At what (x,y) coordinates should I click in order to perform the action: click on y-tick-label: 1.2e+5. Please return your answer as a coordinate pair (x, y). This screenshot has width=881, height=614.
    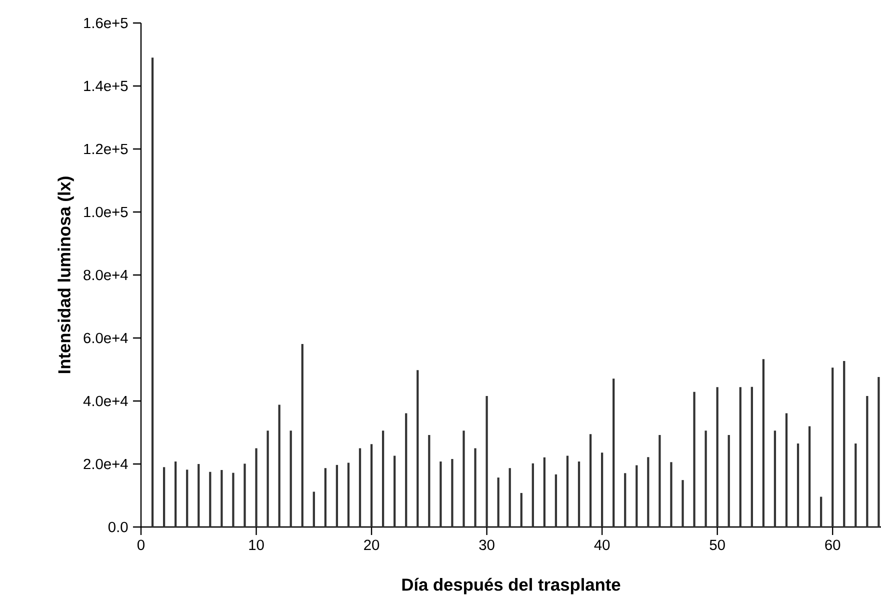
    Looking at the image, I should click on (106, 149).